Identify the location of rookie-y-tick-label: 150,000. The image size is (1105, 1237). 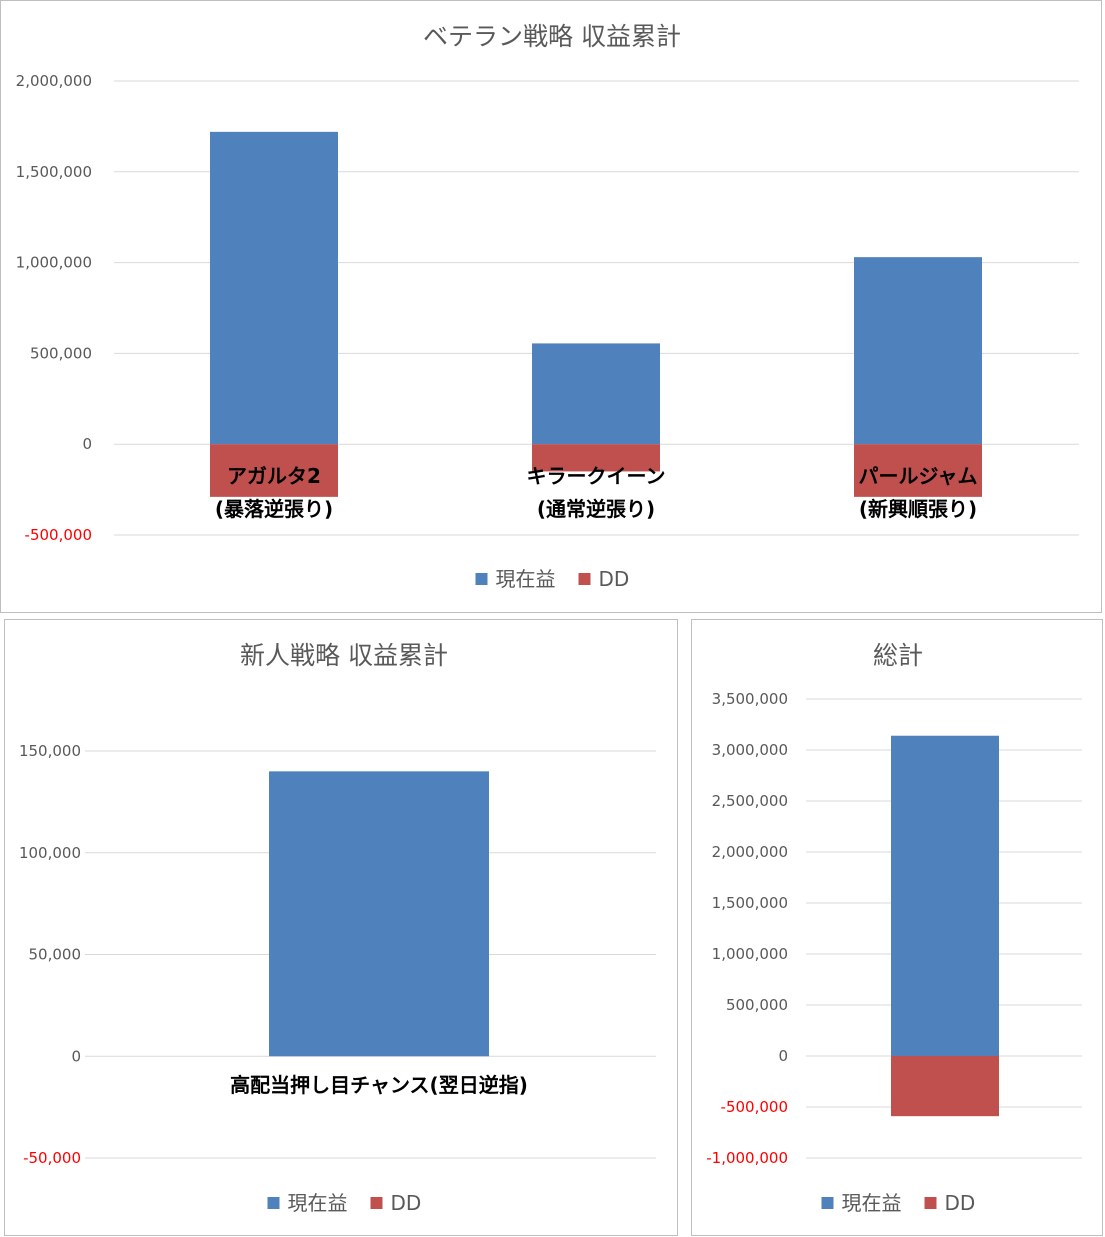
(50, 751).